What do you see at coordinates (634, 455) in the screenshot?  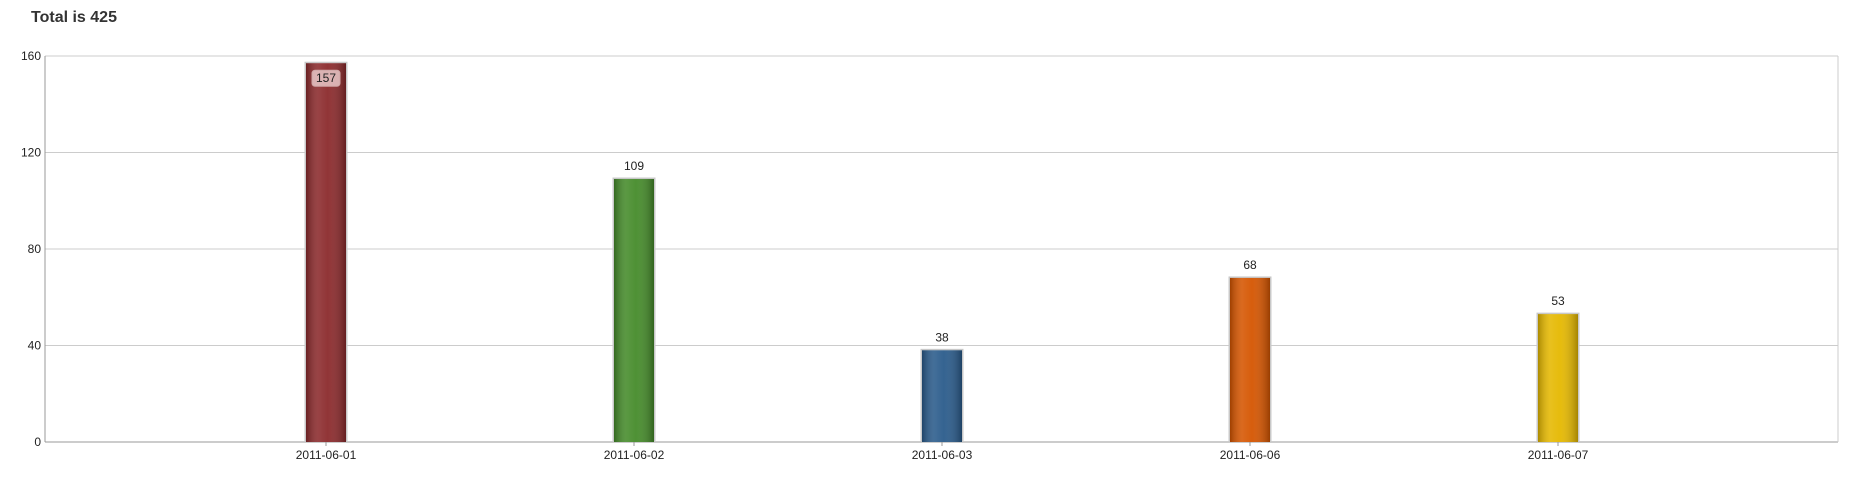 I see `x-tick-label: 2011-06-02` at bounding box center [634, 455].